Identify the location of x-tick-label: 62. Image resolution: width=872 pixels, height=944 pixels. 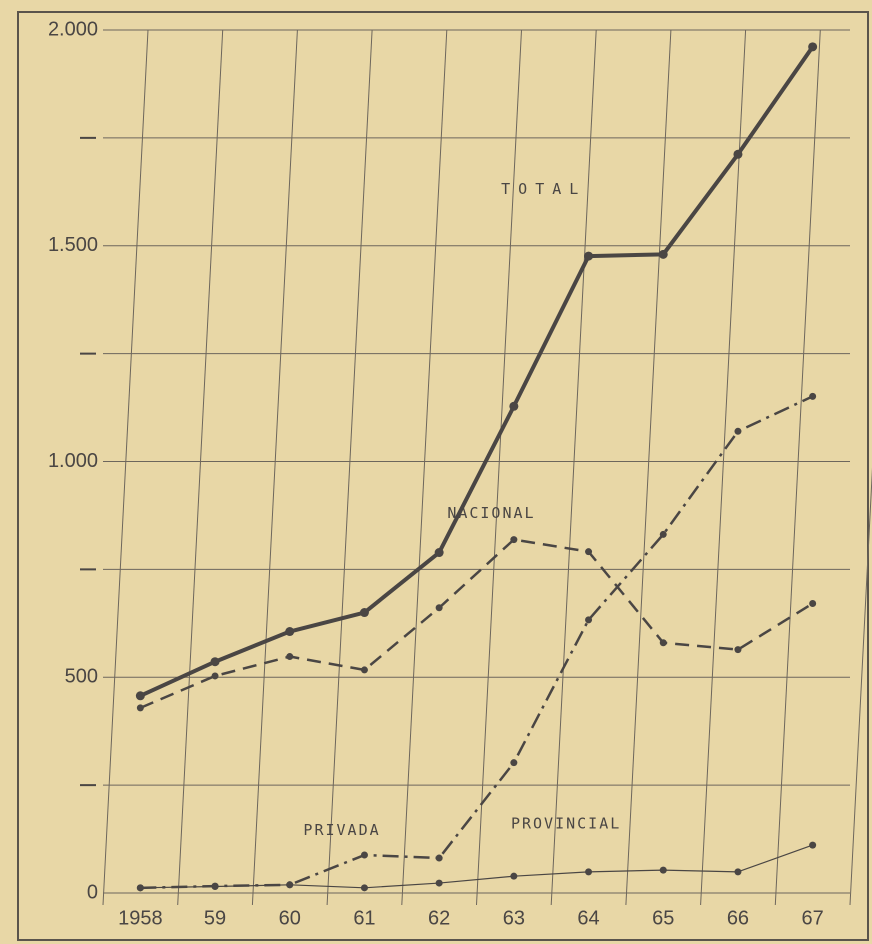
(439, 918).